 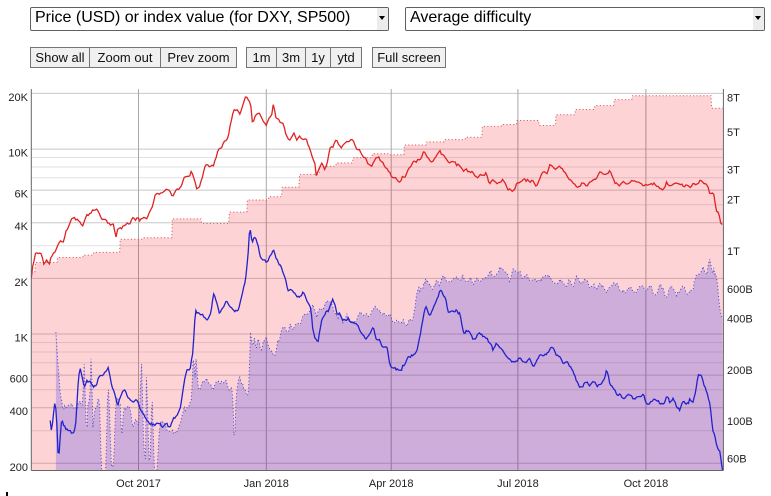 What do you see at coordinates (22, 227) in the screenshot?
I see `svg-text: 4K` at bounding box center [22, 227].